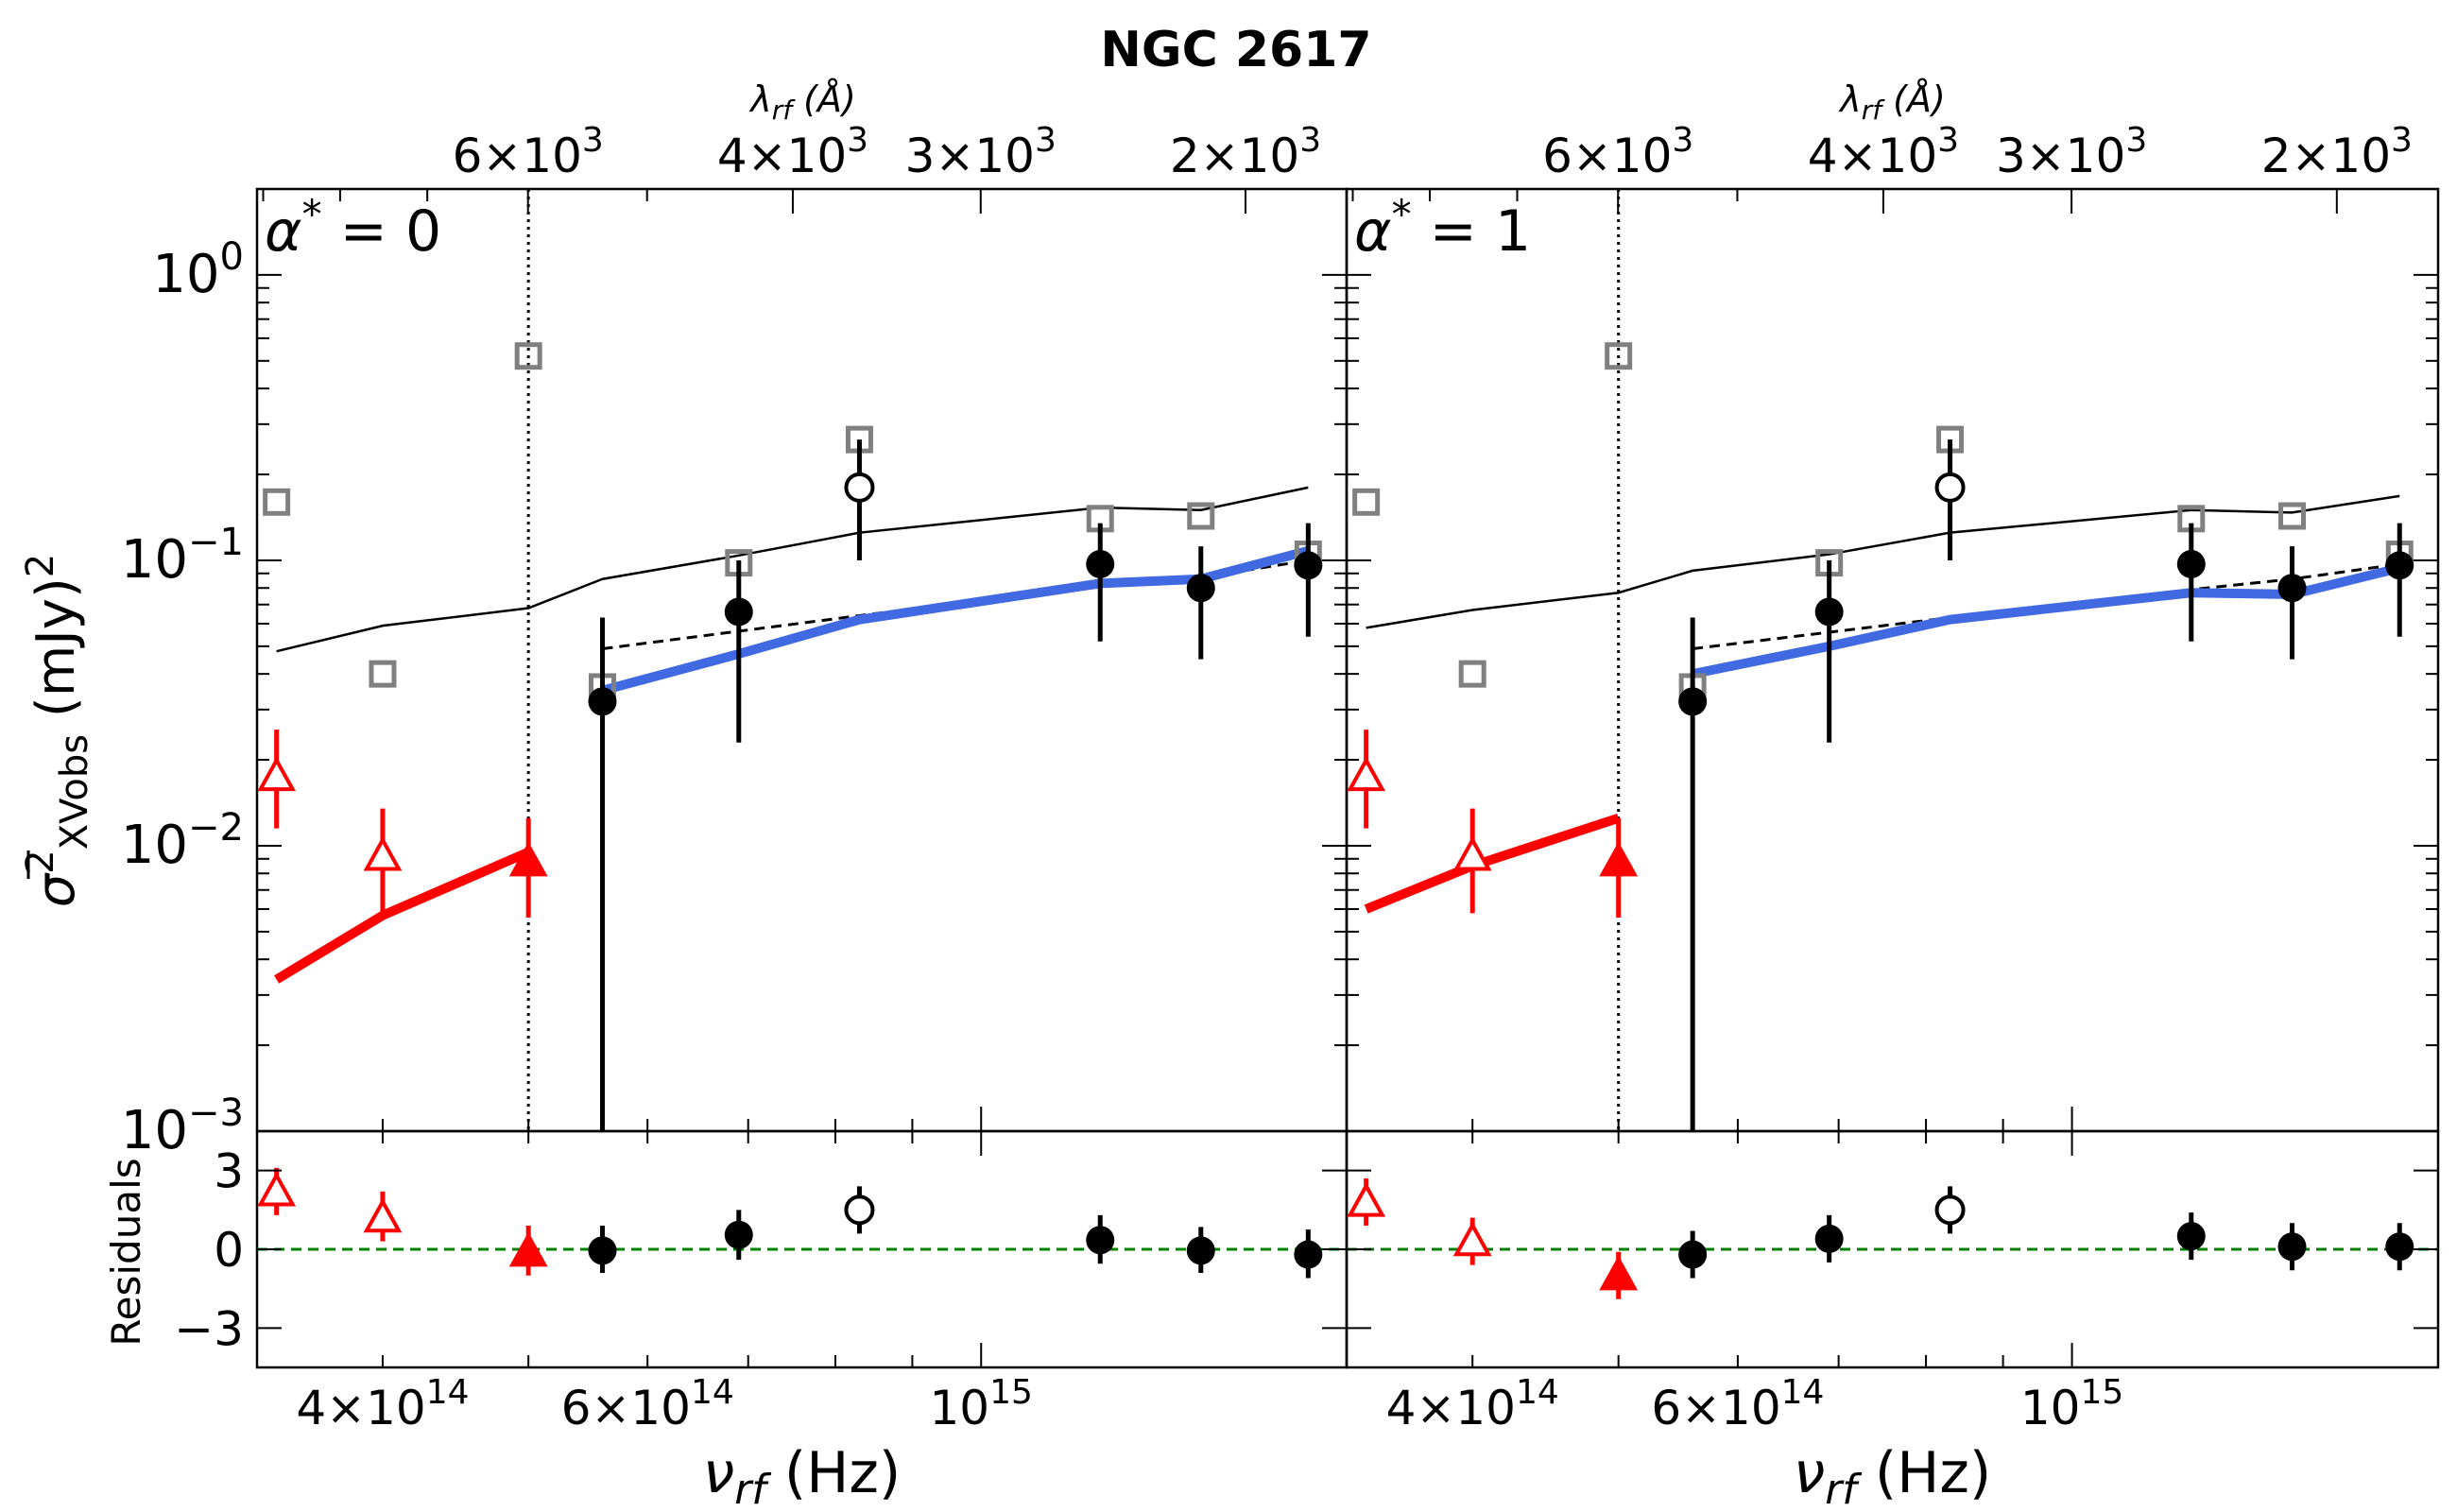 Image resolution: width=2457 pixels, height=1512 pixels. I want to click on y-tick-exp: −2, so click(216, 828).